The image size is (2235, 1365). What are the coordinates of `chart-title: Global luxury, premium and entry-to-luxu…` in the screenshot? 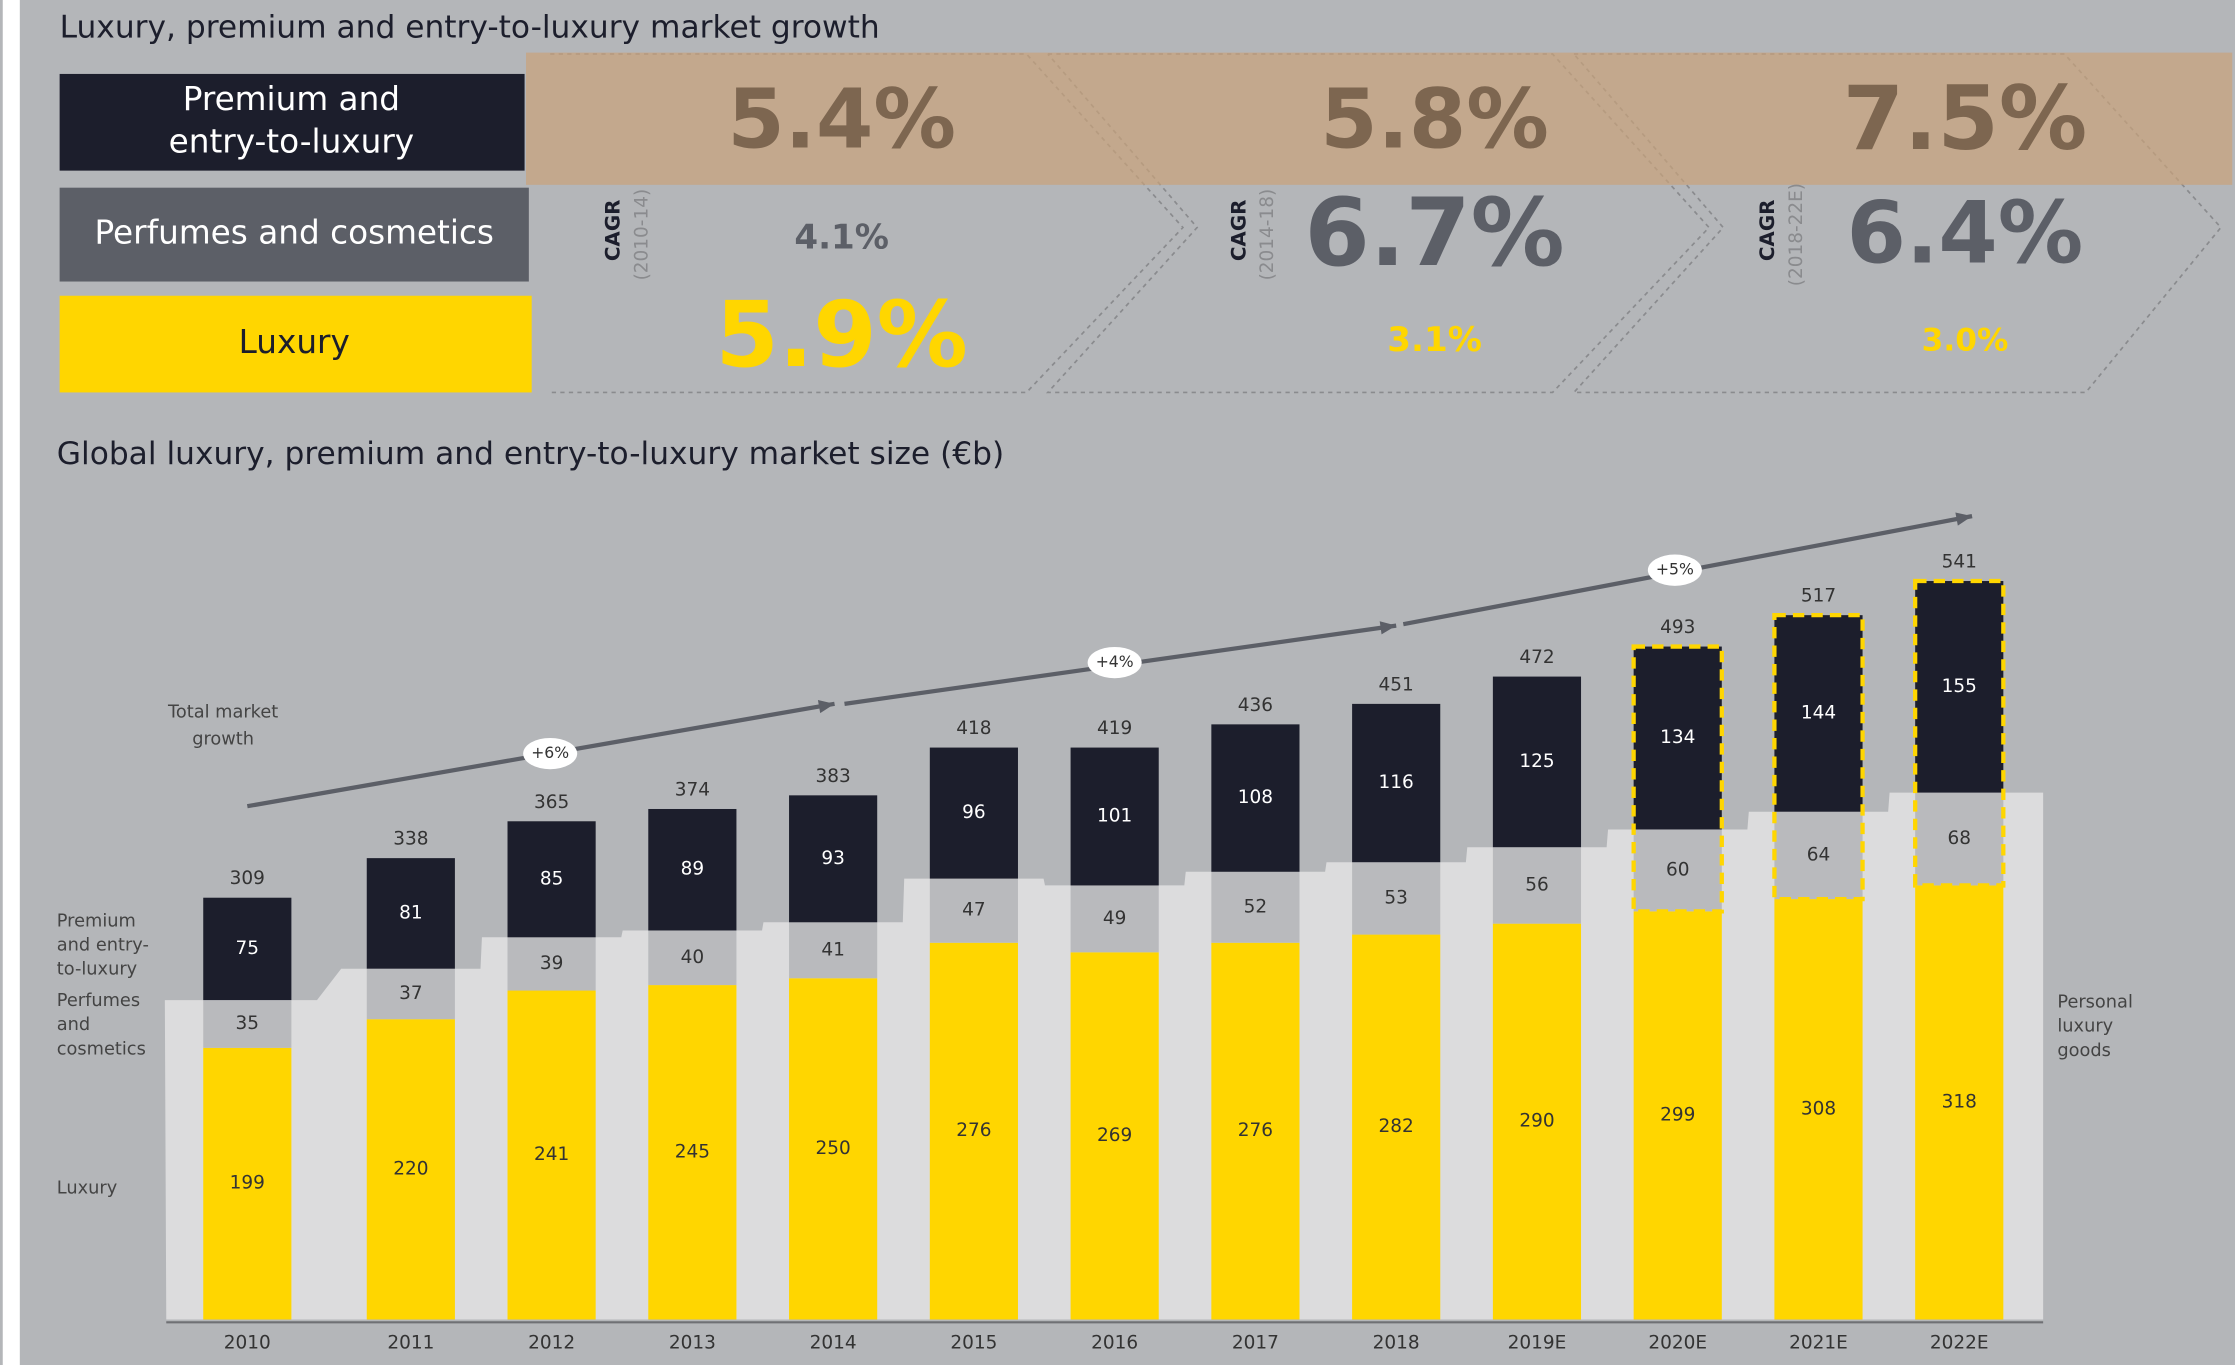 It's located at (530, 454).